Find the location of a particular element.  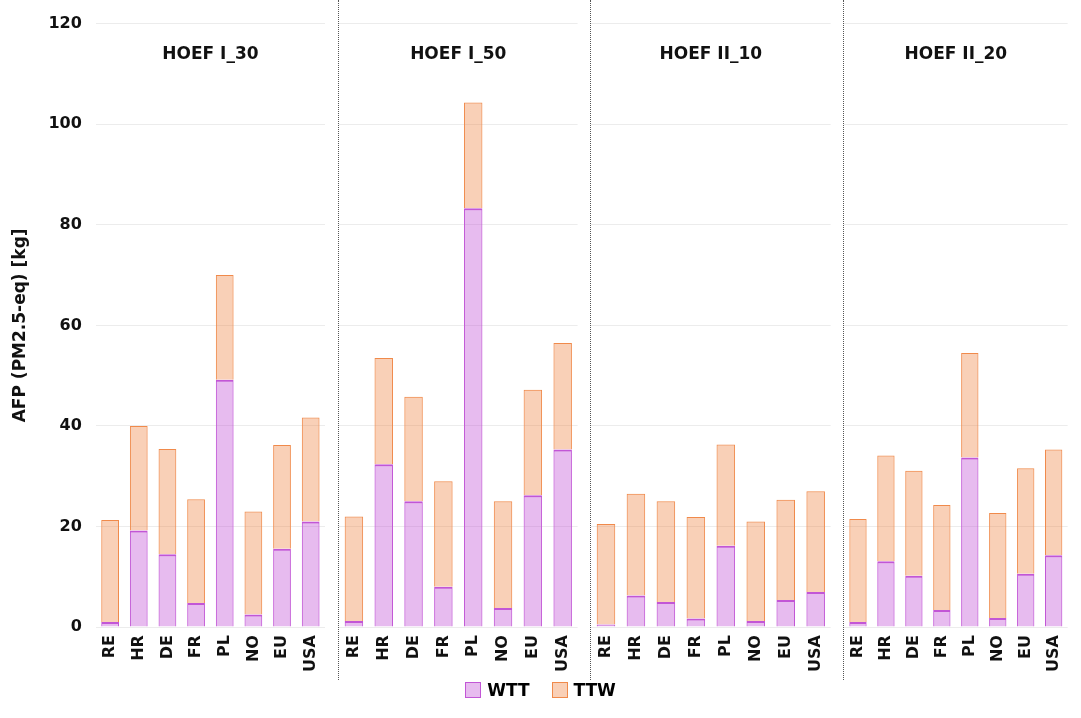

legend-label: TTW is located at coordinates (594, 690).